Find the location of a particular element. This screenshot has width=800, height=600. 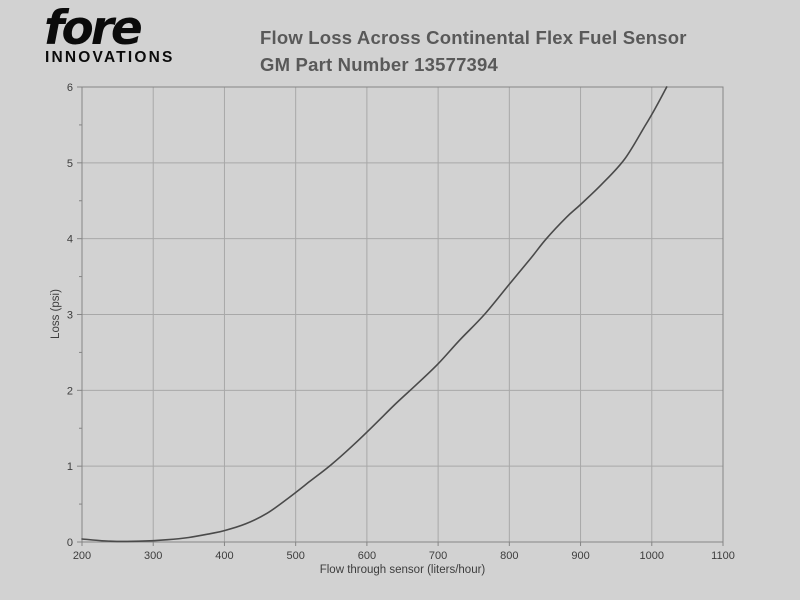

logo-brand-text: fore is located at coordinates (93, 28).